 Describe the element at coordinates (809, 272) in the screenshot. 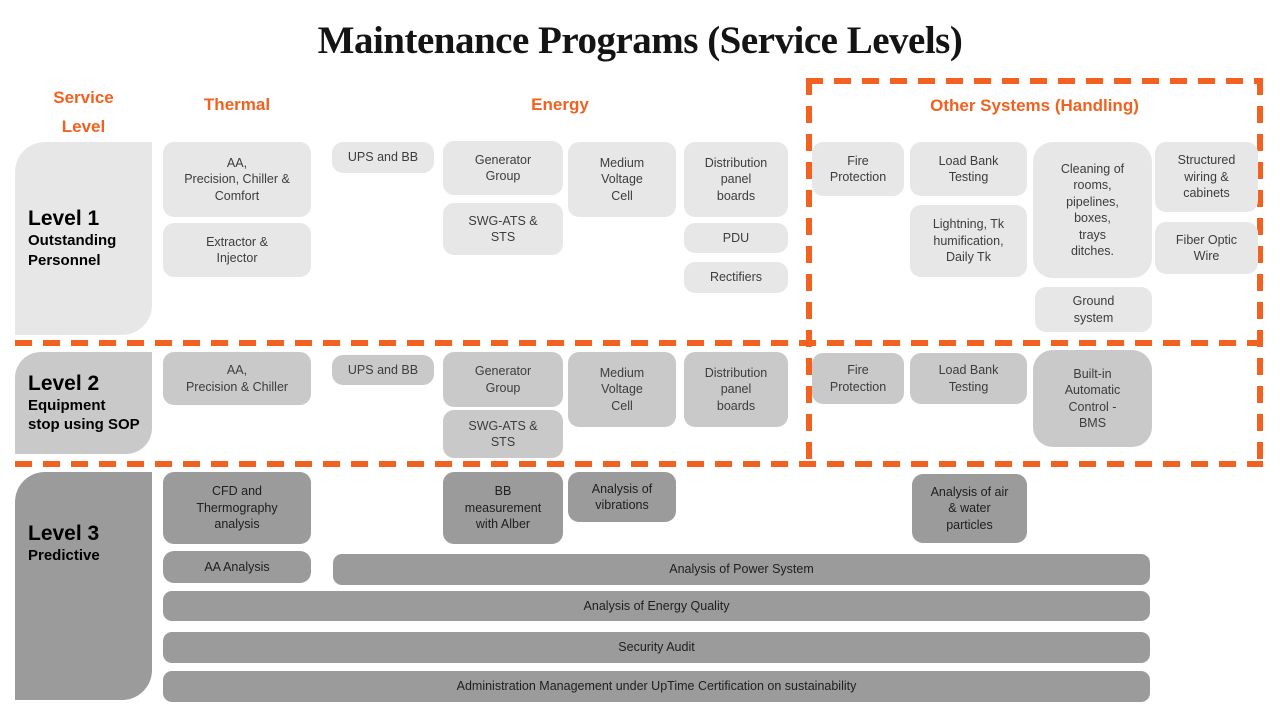

I see `dashed-border-left` at that location.